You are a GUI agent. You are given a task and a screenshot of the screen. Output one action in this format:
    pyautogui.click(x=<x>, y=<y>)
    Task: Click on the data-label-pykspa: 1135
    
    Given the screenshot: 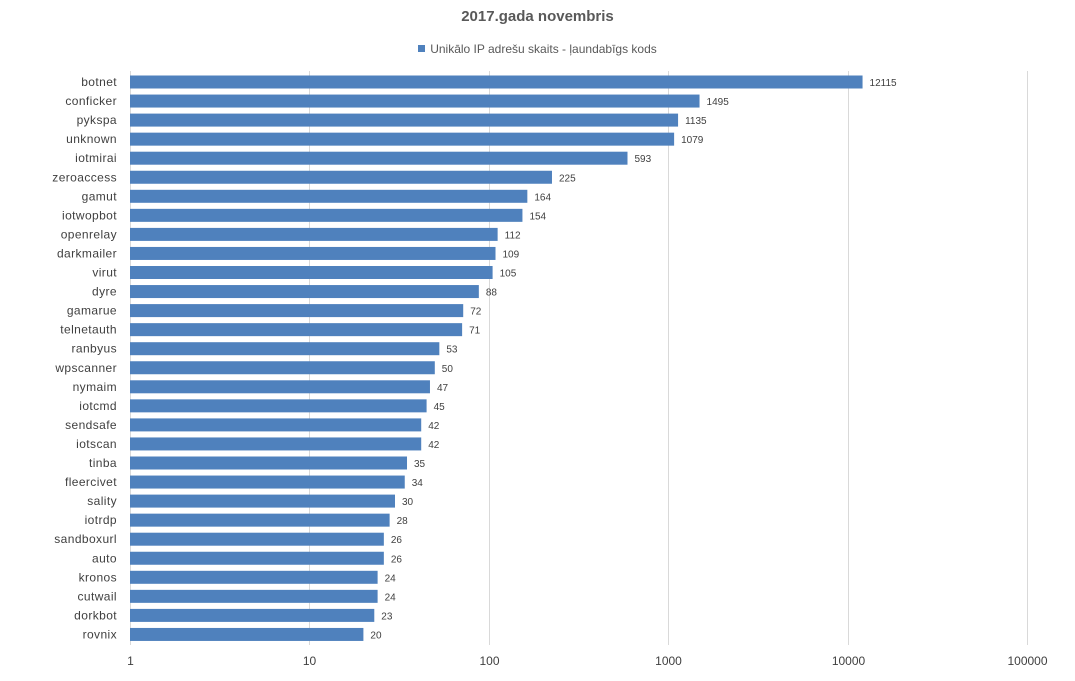 What is the action you would take?
    pyautogui.click(x=696, y=121)
    